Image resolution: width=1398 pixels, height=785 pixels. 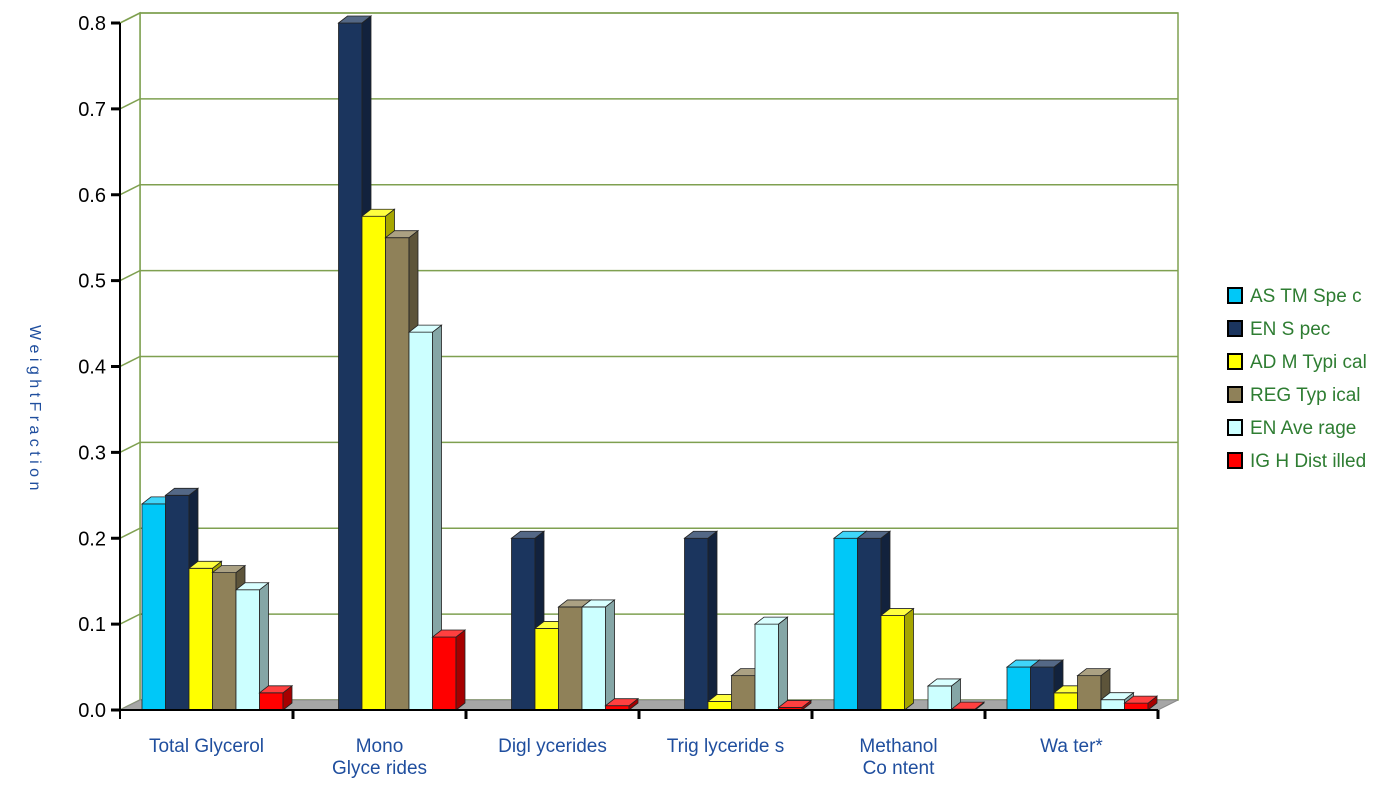 I want to click on y-tick-label: 0.0, so click(x=92, y=711).